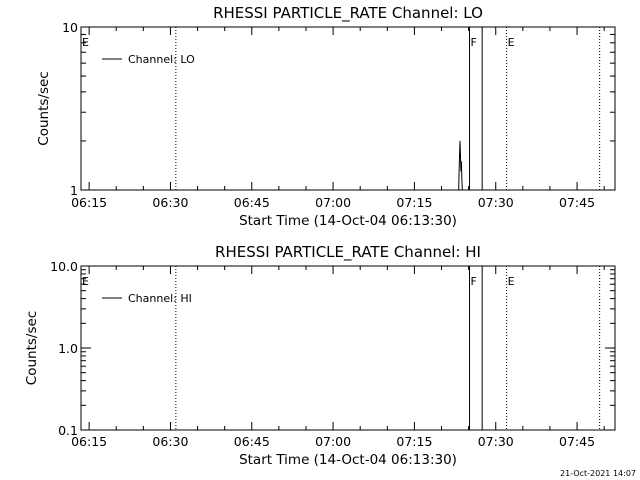 The image size is (640, 480). I want to click on legend-label: Channel: LO, so click(161, 59).